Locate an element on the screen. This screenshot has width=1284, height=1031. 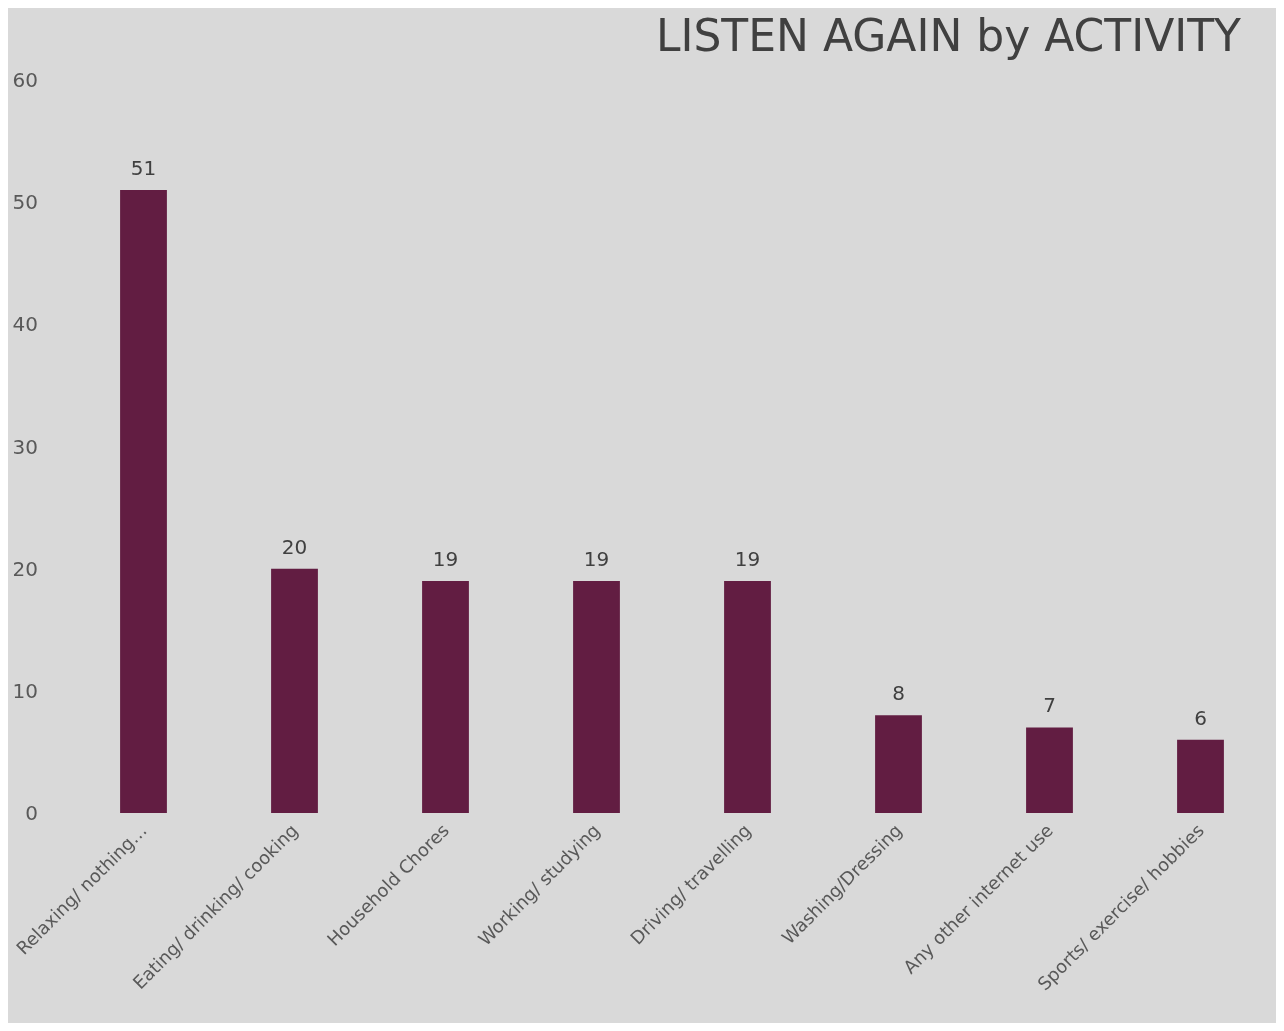
y-tick-label: 10 is located at coordinates (25, 690).